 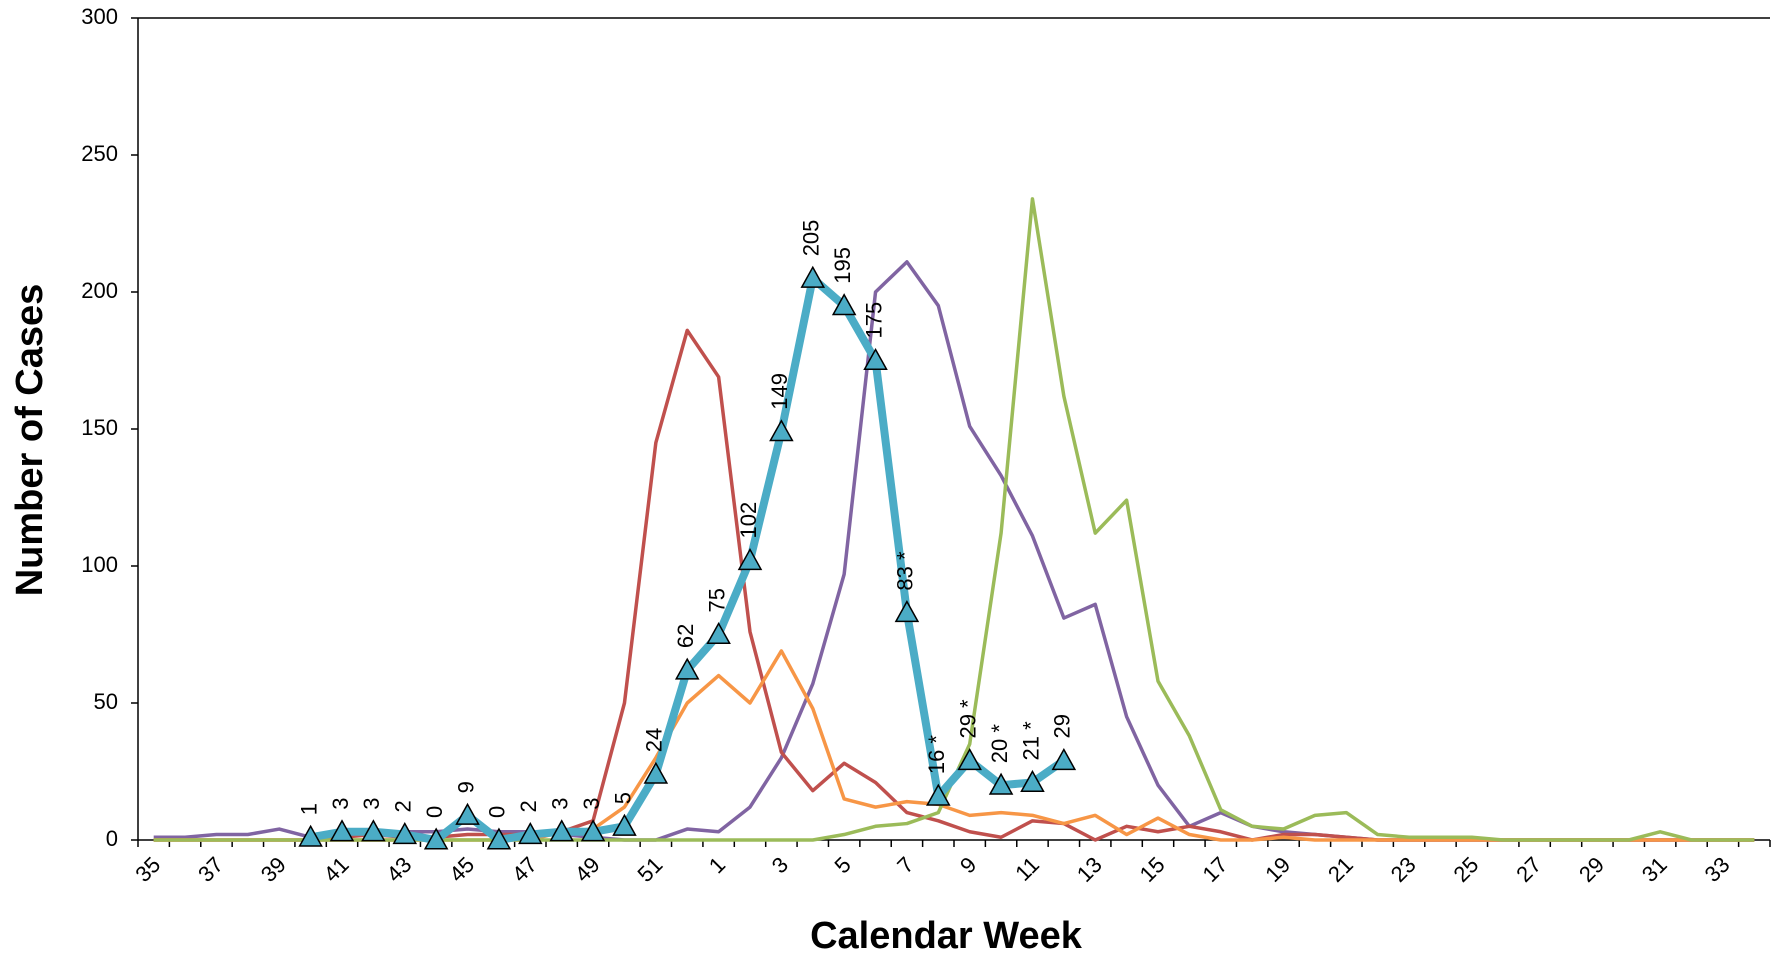 I want to click on data-label: 5, so click(x=622, y=798).